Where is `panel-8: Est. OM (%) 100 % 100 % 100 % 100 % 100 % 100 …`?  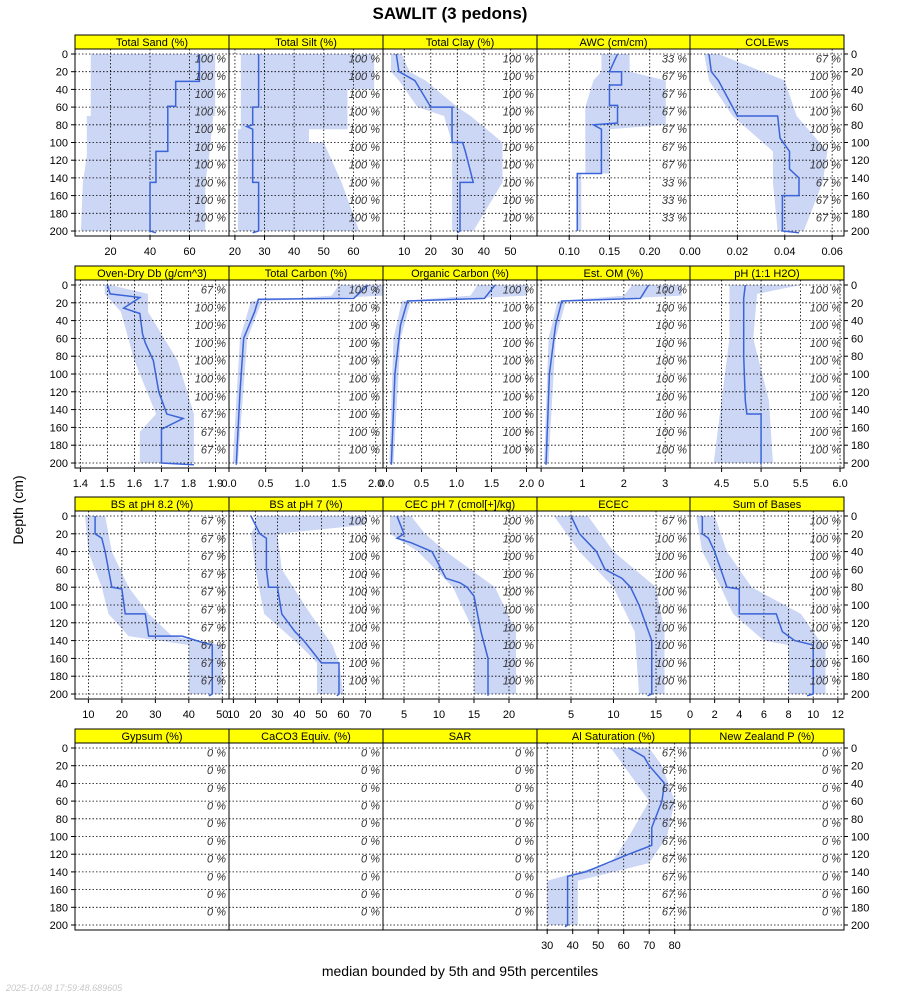
panel-8: Est. OM (%) 100 % 100 % 100 % 100 % 100 % 100 … is located at coordinates (613, 377).